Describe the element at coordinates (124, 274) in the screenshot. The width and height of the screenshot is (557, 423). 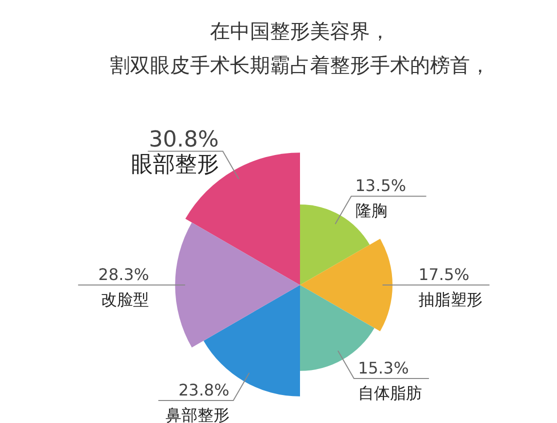
I see `data-label: 28.3%` at that location.